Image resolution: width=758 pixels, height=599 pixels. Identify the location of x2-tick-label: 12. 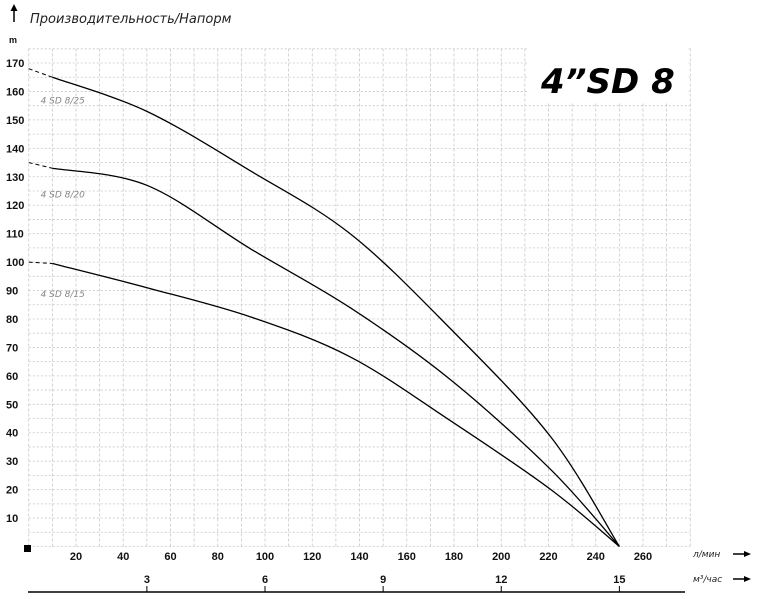
(501, 580).